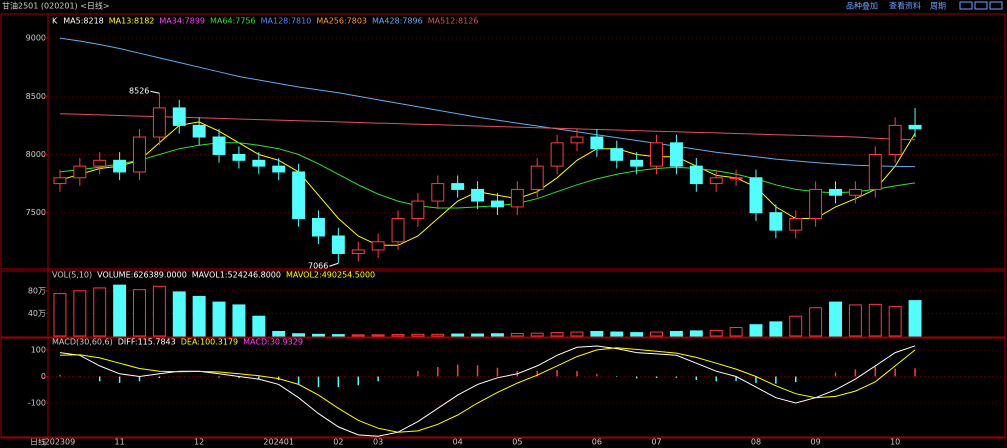  Describe the element at coordinates (37, 313) in the screenshot. I see `y-tick-label: 40万` at that location.